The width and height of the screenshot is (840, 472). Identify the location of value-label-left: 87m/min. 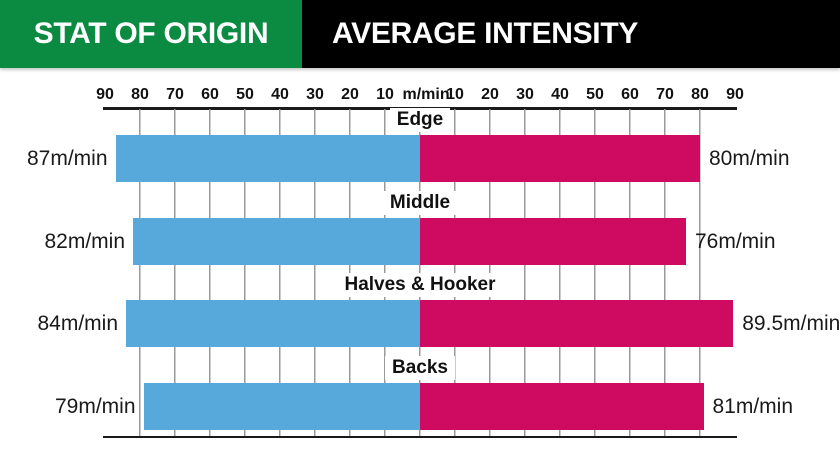
(67, 158).